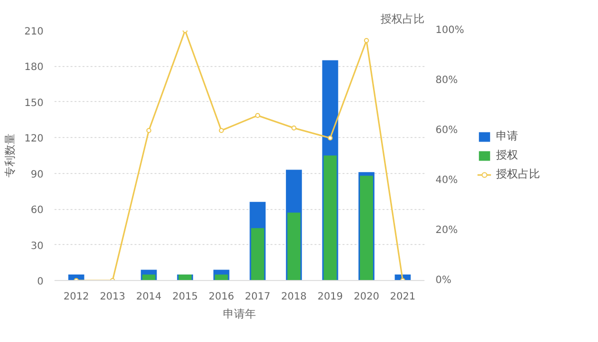  I want to click on x-tick-label: 2016, so click(221, 297).